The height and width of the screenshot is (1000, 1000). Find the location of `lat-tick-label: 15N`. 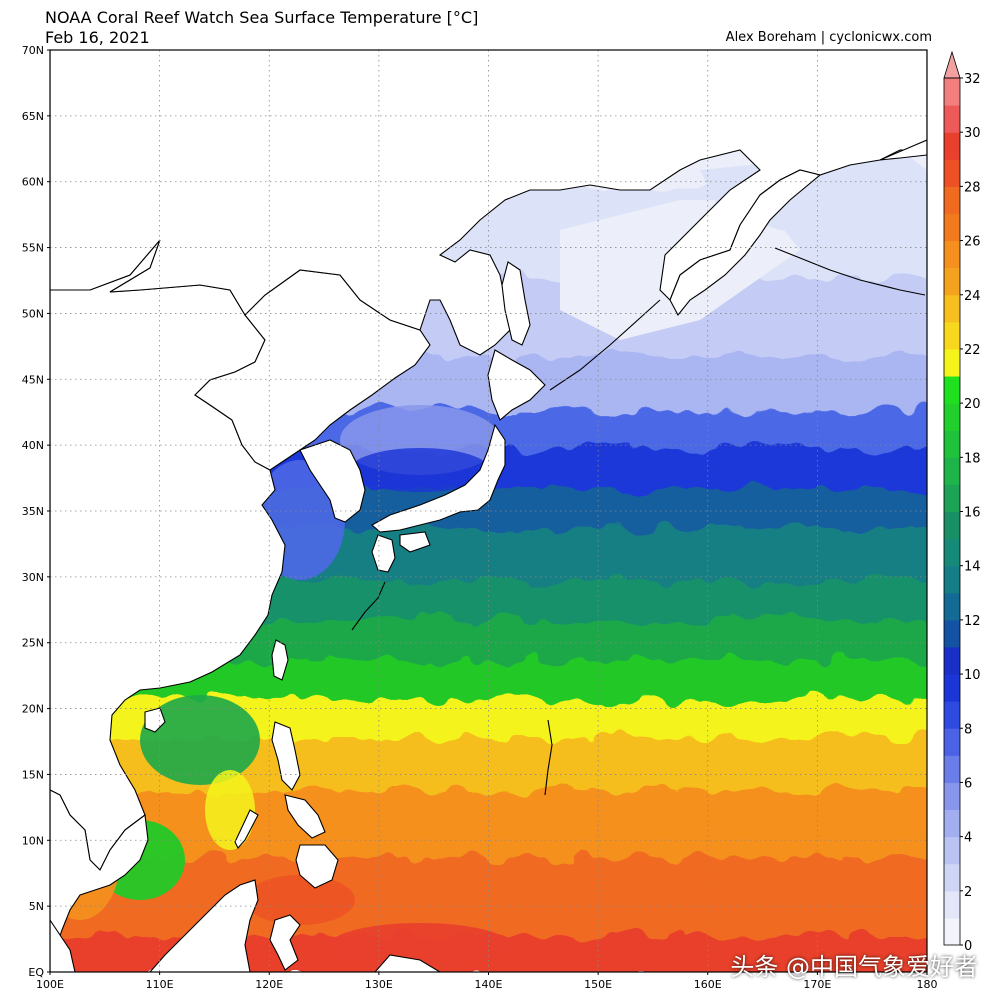

lat-tick-label: 15N is located at coordinates (33, 774).